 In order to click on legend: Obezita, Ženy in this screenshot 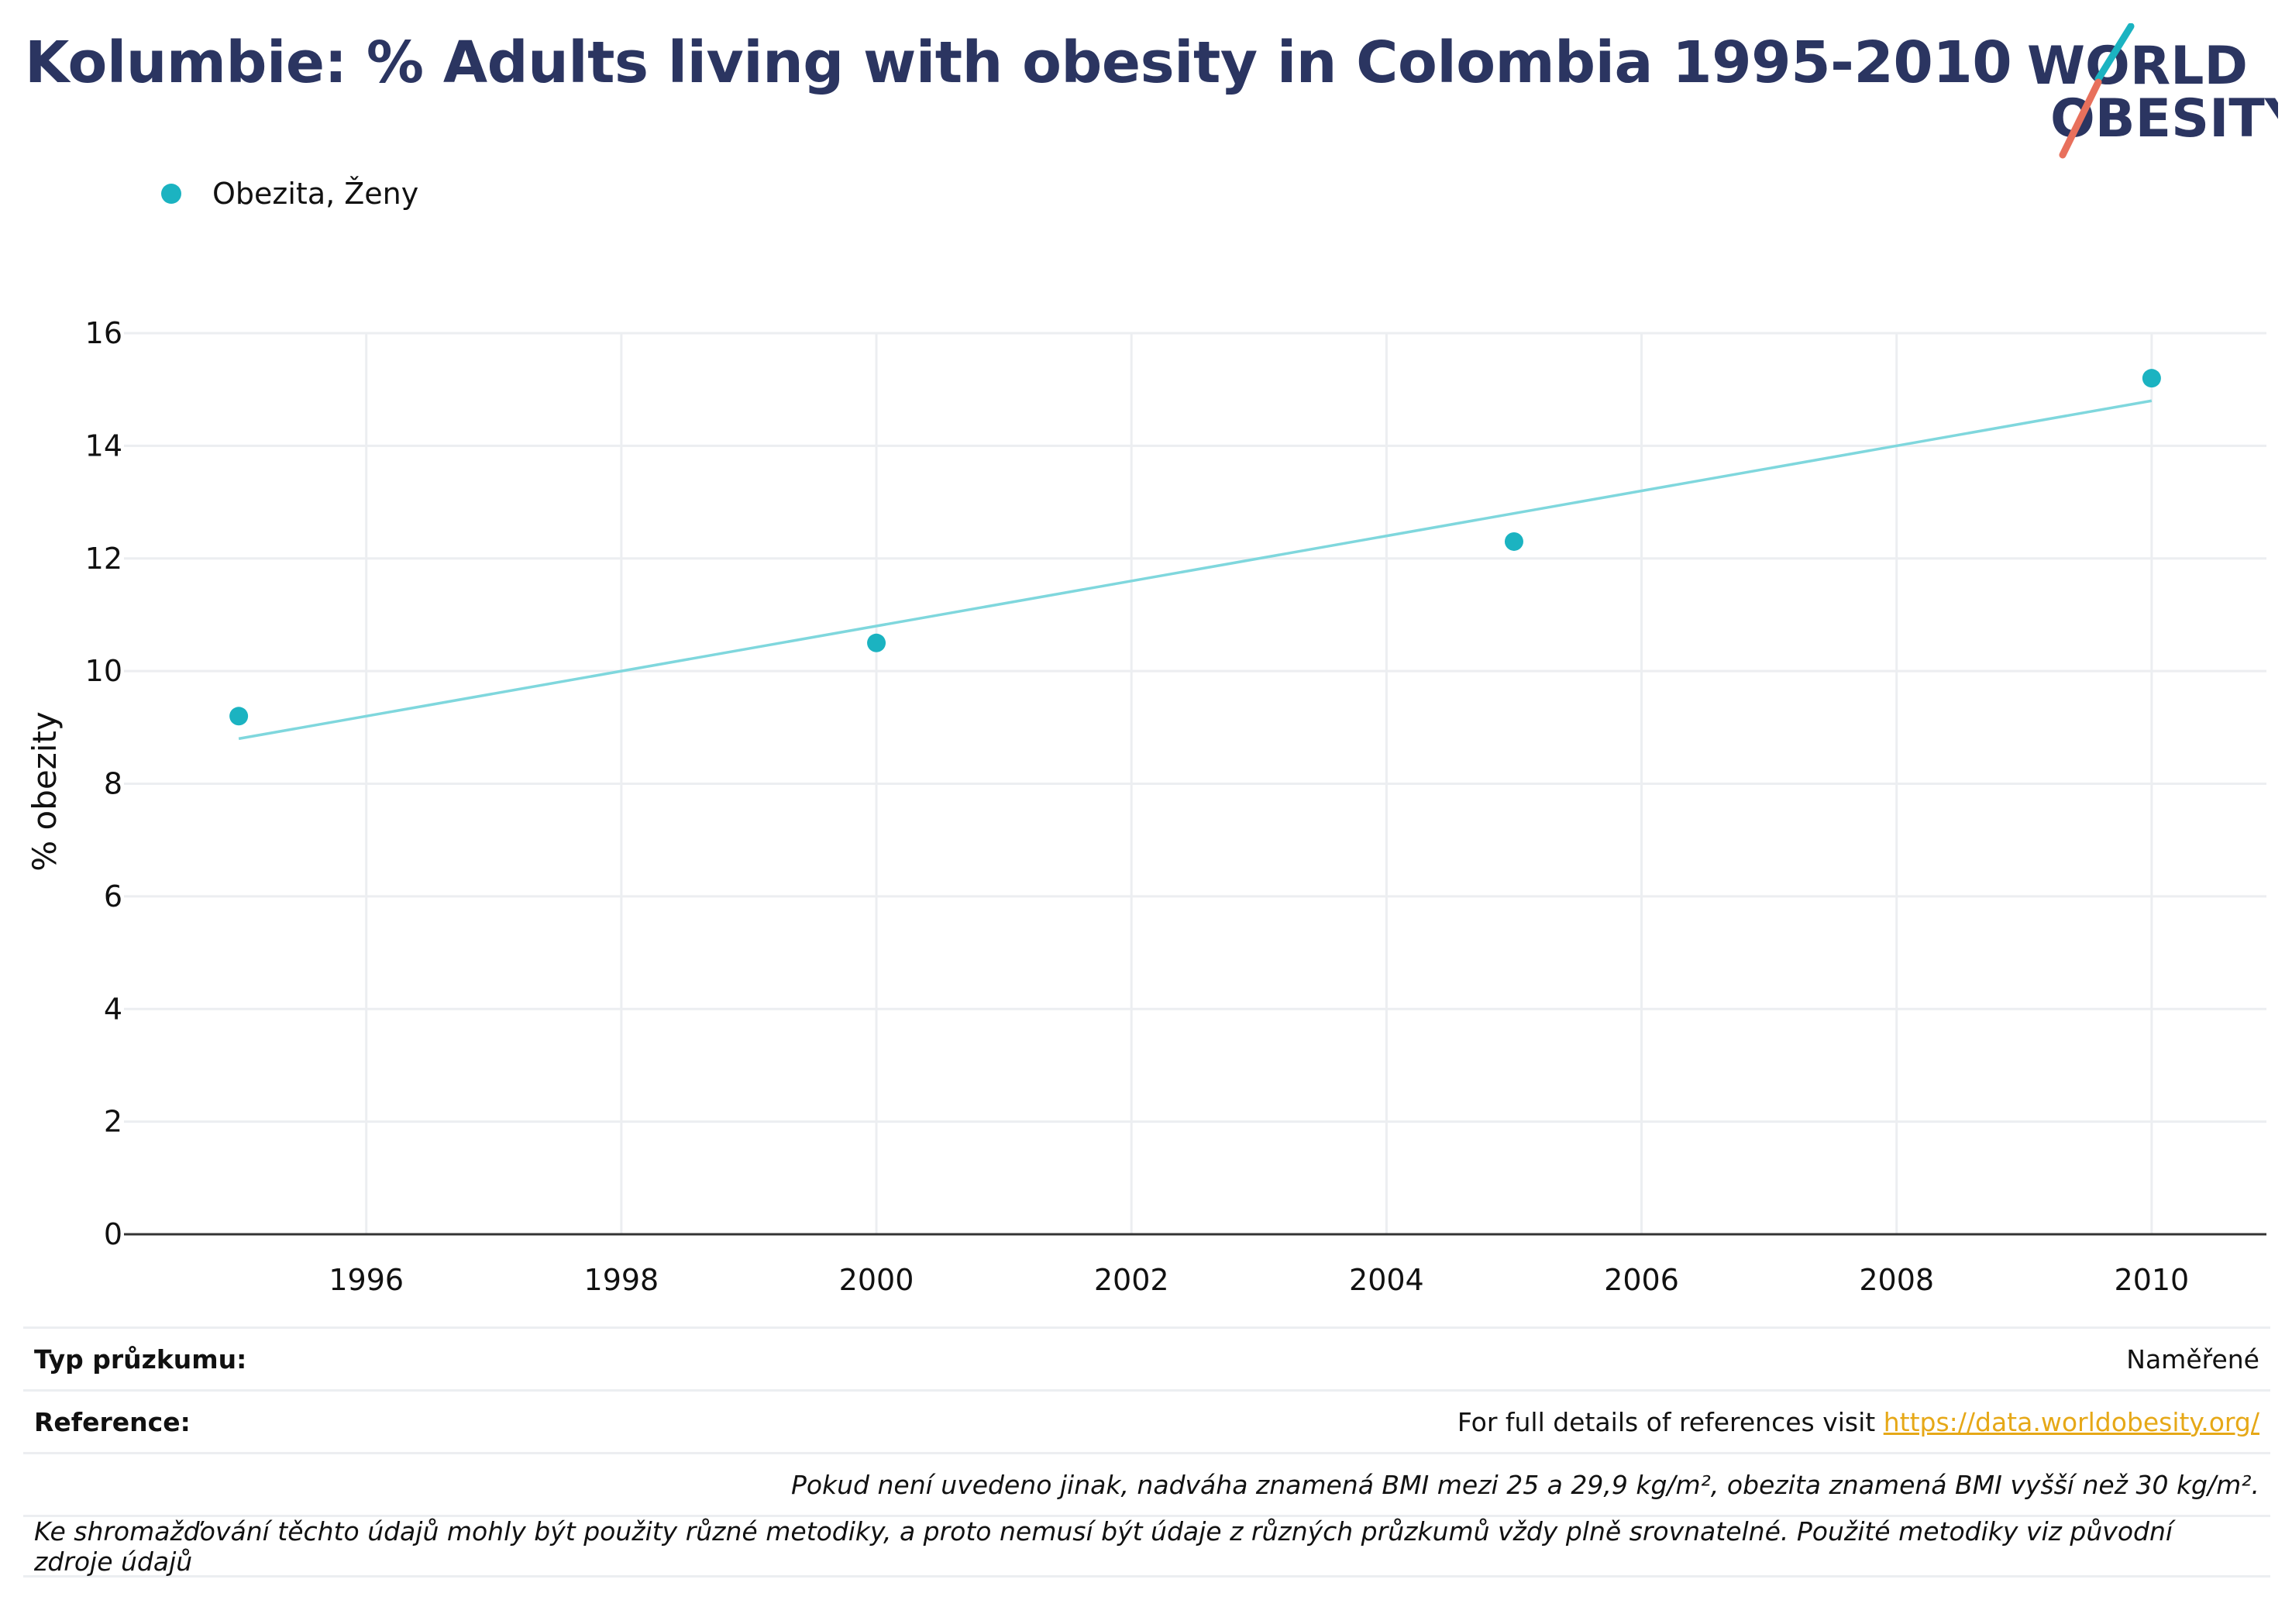, I will do `click(289, 194)`.